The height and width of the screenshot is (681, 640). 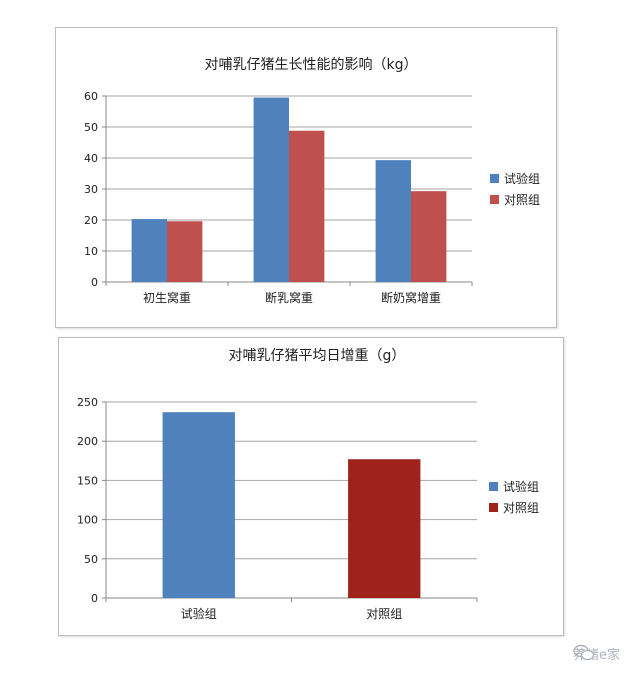 What do you see at coordinates (317, 356) in the screenshot?
I see `chart-title: 对哺乳仔猪平均日增重（g）` at bounding box center [317, 356].